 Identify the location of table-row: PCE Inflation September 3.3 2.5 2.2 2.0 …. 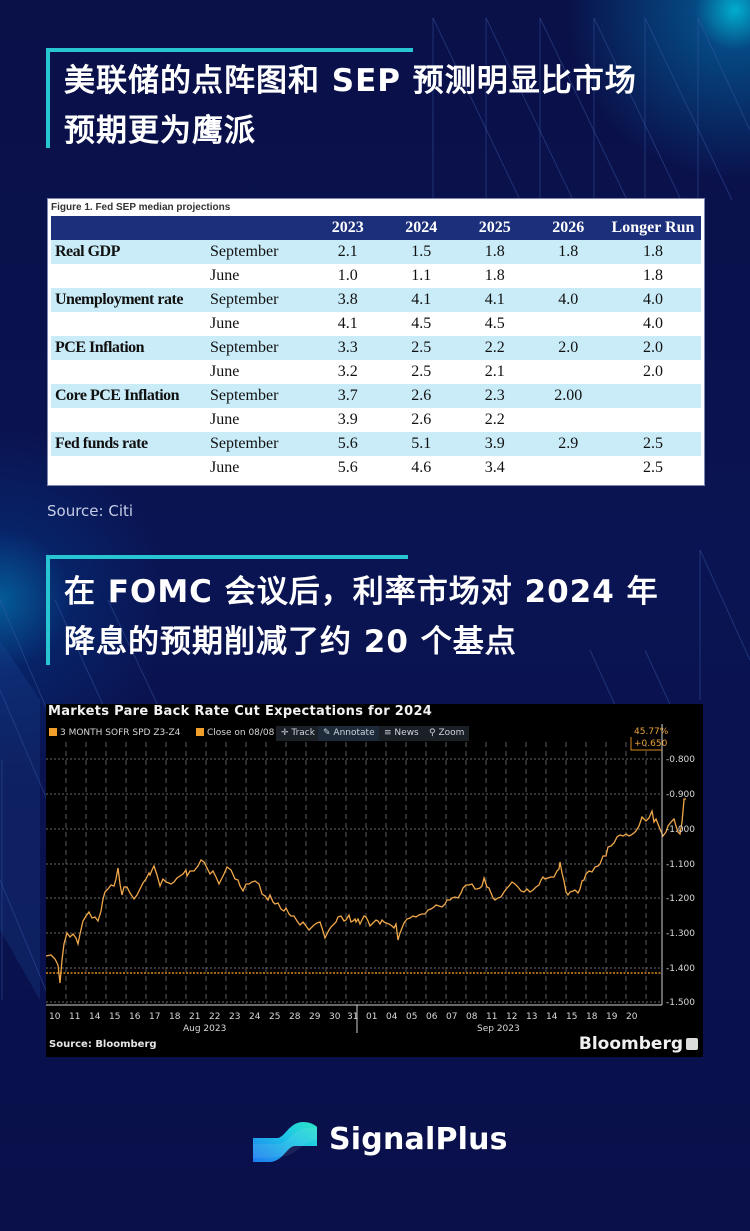
(376, 348).